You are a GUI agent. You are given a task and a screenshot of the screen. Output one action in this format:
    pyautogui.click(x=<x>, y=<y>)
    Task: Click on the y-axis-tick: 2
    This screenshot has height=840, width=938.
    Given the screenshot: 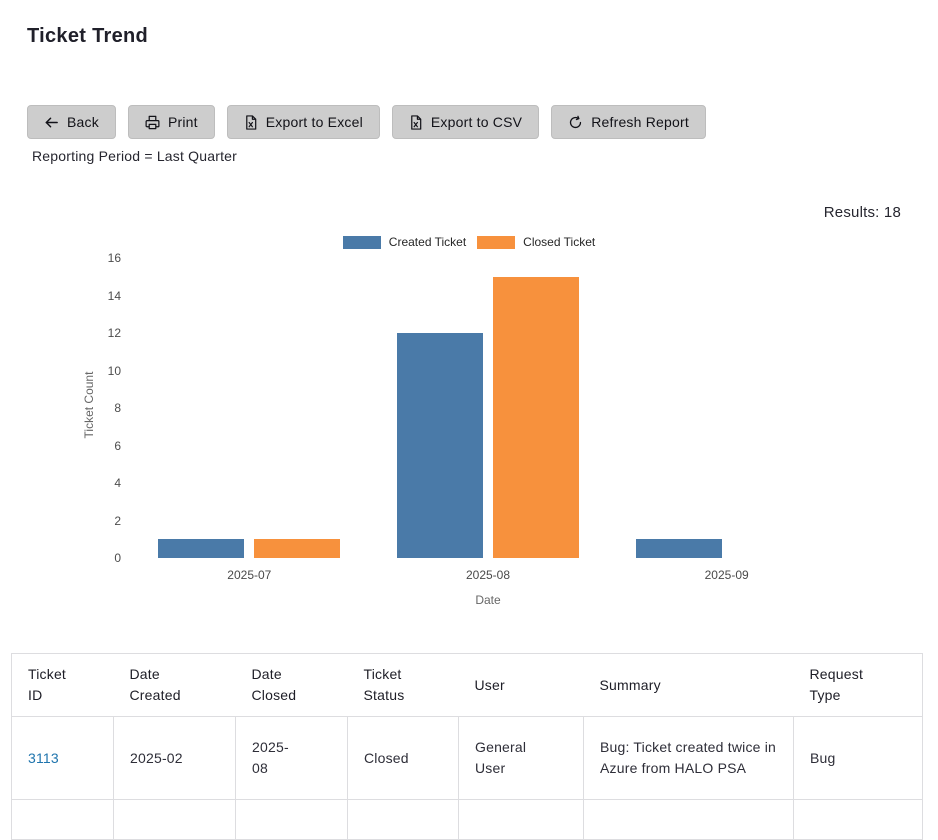 What is the action you would take?
    pyautogui.click(x=117, y=520)
    